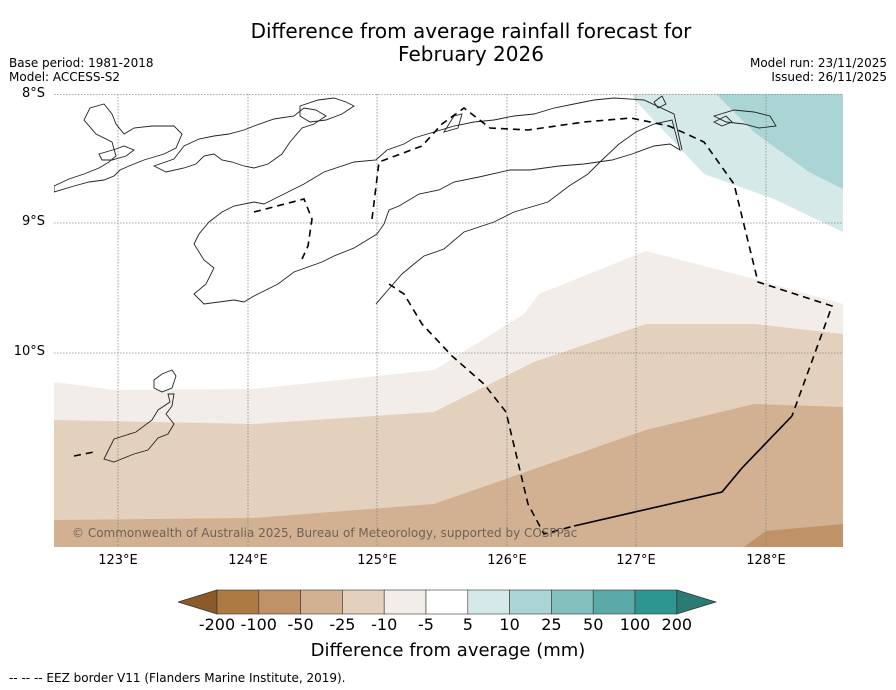 The image size is (896, 690). What do you see at coordinates (636, 560) in the screenshot?
I see `lon-label-127e: 127°E` at bounding box center [636, 560].